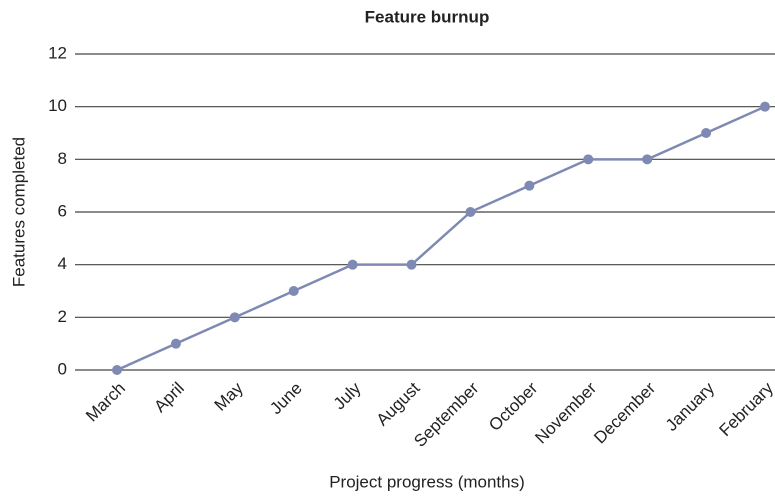 Image resolution: width=775 pixels, height=497 pixels. What do you see at coordinates (690, 406) in the screenshot?
I see `x-tick-label: January` at bounding box center [690, 406].